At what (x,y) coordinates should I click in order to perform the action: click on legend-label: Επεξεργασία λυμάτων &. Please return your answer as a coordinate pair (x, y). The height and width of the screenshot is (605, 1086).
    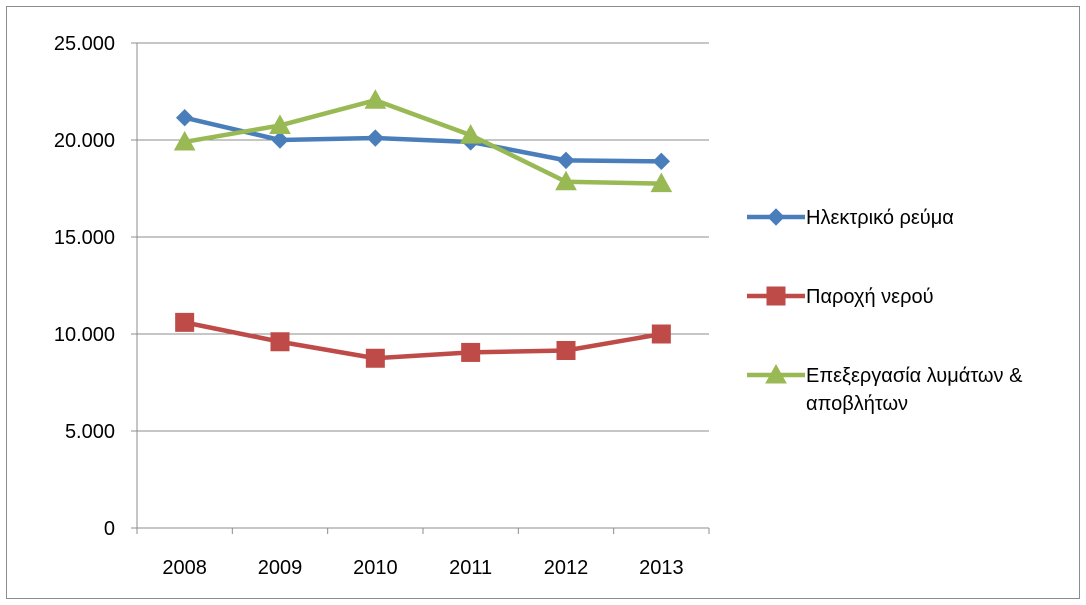
    Looking at the image, I should click on (914, 376).